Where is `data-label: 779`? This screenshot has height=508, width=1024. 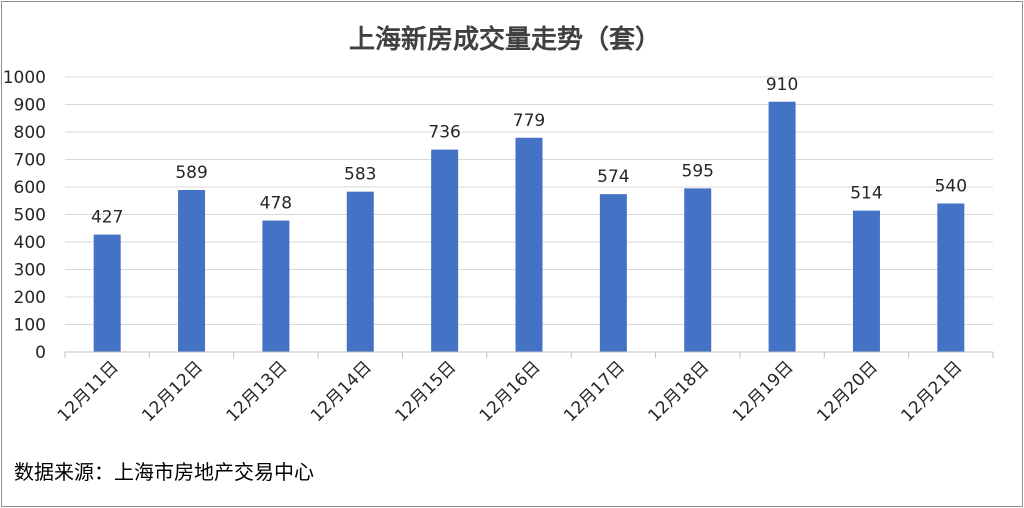 data-label: 779 is located at coordinates (529, 121).